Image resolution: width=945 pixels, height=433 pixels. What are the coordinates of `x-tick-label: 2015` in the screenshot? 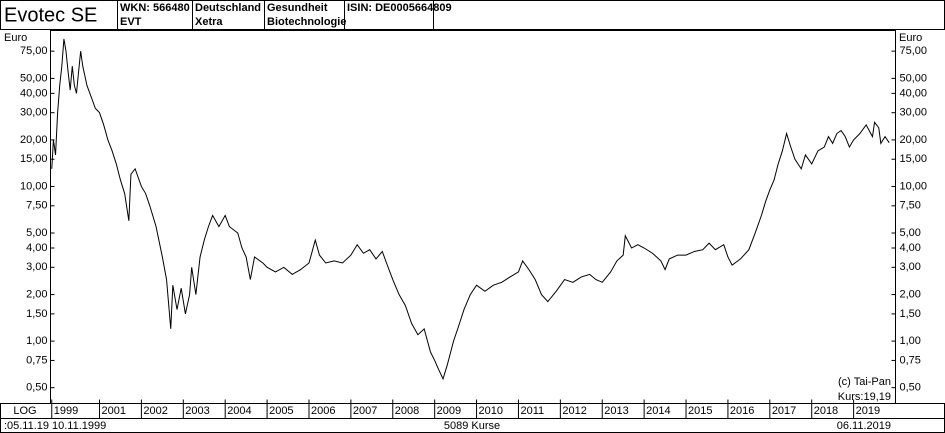 It's located at (700, 411).